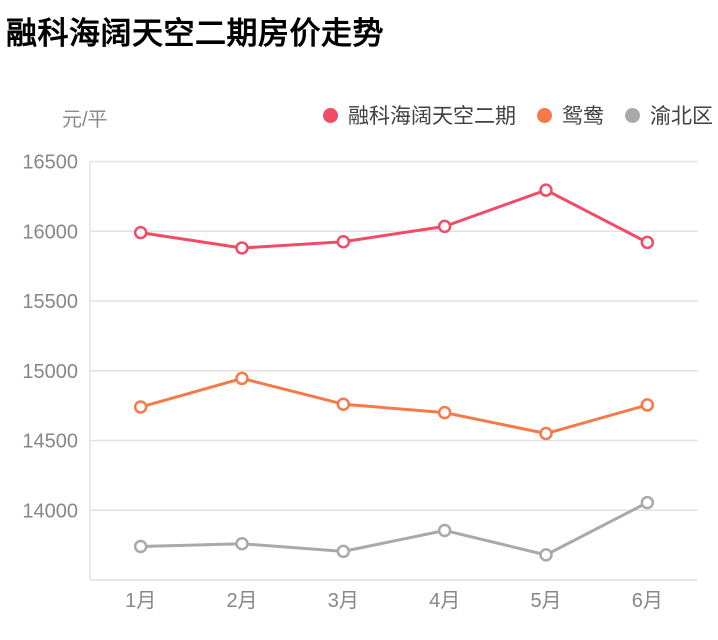 This screenshot has width=718, height=640. Describe the element at coordinates (432, 116) in the screenshot. I see `legend-item-label: 融科海阔天空二期` at that location.